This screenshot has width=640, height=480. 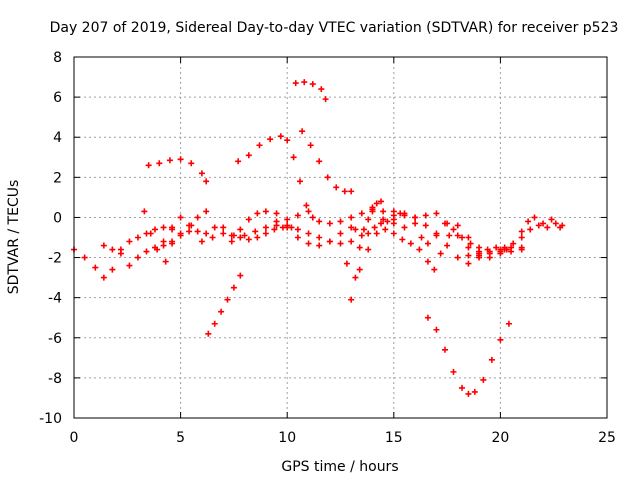 I want to click on x-tick-label: 10, so click(x=287, y=438).